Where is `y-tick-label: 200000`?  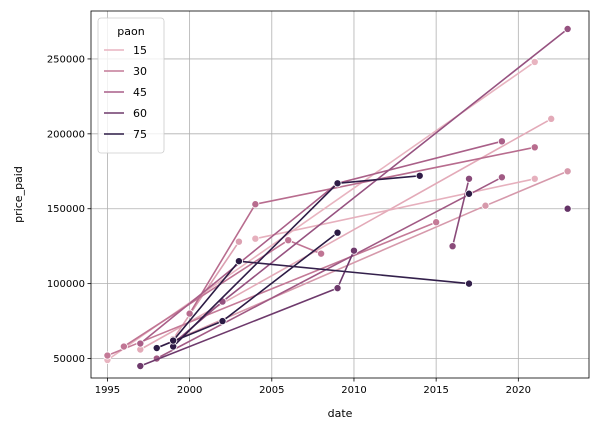
y-tick-label: 200000 is located at coordinates (66, 134).